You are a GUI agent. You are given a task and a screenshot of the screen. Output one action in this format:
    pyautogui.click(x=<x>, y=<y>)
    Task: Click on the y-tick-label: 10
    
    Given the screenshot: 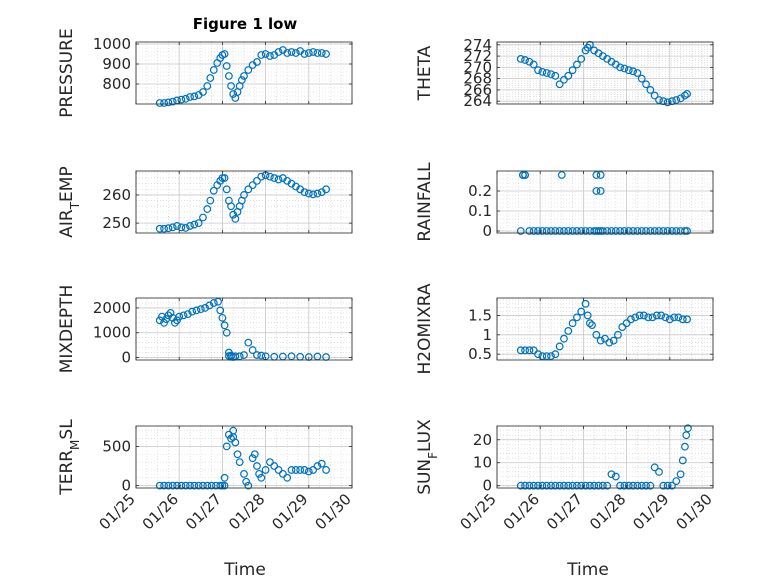 What is the action you would take?
    pyautogui.click(x=482, y=463)
    